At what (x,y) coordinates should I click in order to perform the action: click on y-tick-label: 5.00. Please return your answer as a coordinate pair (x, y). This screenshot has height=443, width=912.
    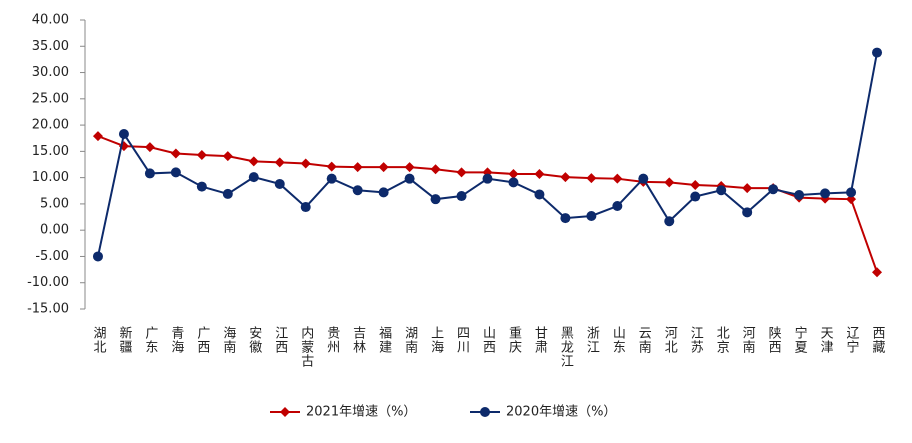
    Looking at the image, I should click on (54, 203).